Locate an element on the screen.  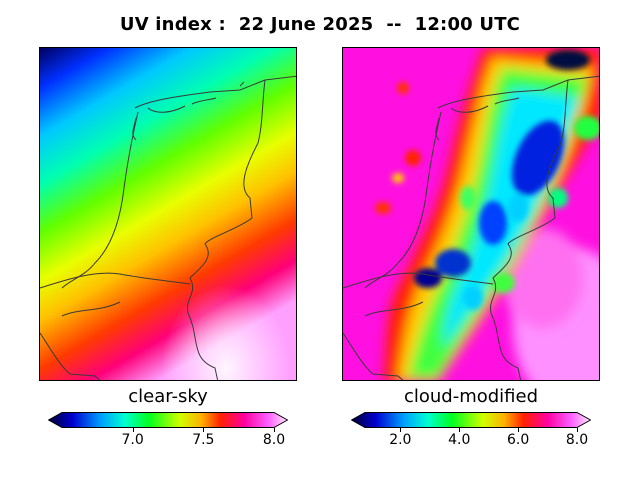
clear-sky-label: clear-sky is located at coordinates (168, 396).